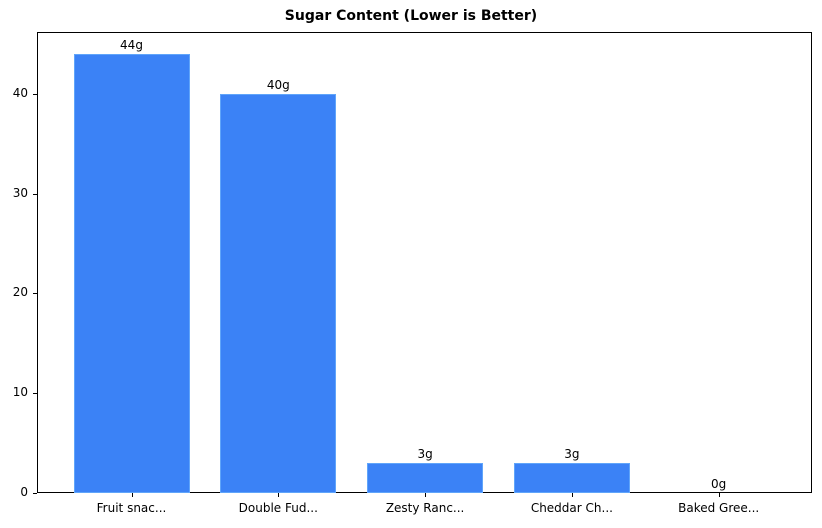 The width and height of the screenshot is (822, 528). What do you see at coordinates (24, 492) in the screenshot?
I see `y-tick-label: 0` at bounding box center [24, 492].